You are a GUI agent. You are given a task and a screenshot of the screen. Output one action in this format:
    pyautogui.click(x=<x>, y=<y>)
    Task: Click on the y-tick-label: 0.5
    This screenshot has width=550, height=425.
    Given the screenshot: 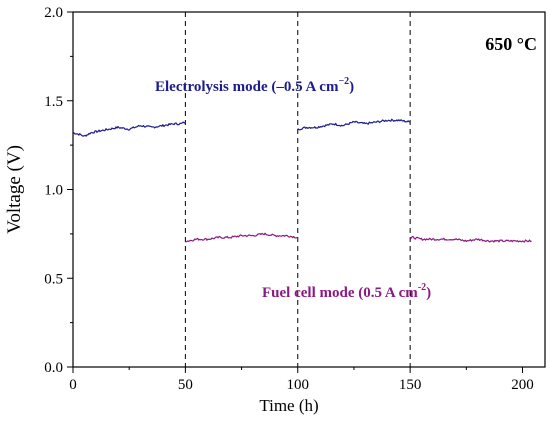 What is the action you would take?
    pyautogui.click(x=53, y=279)
    